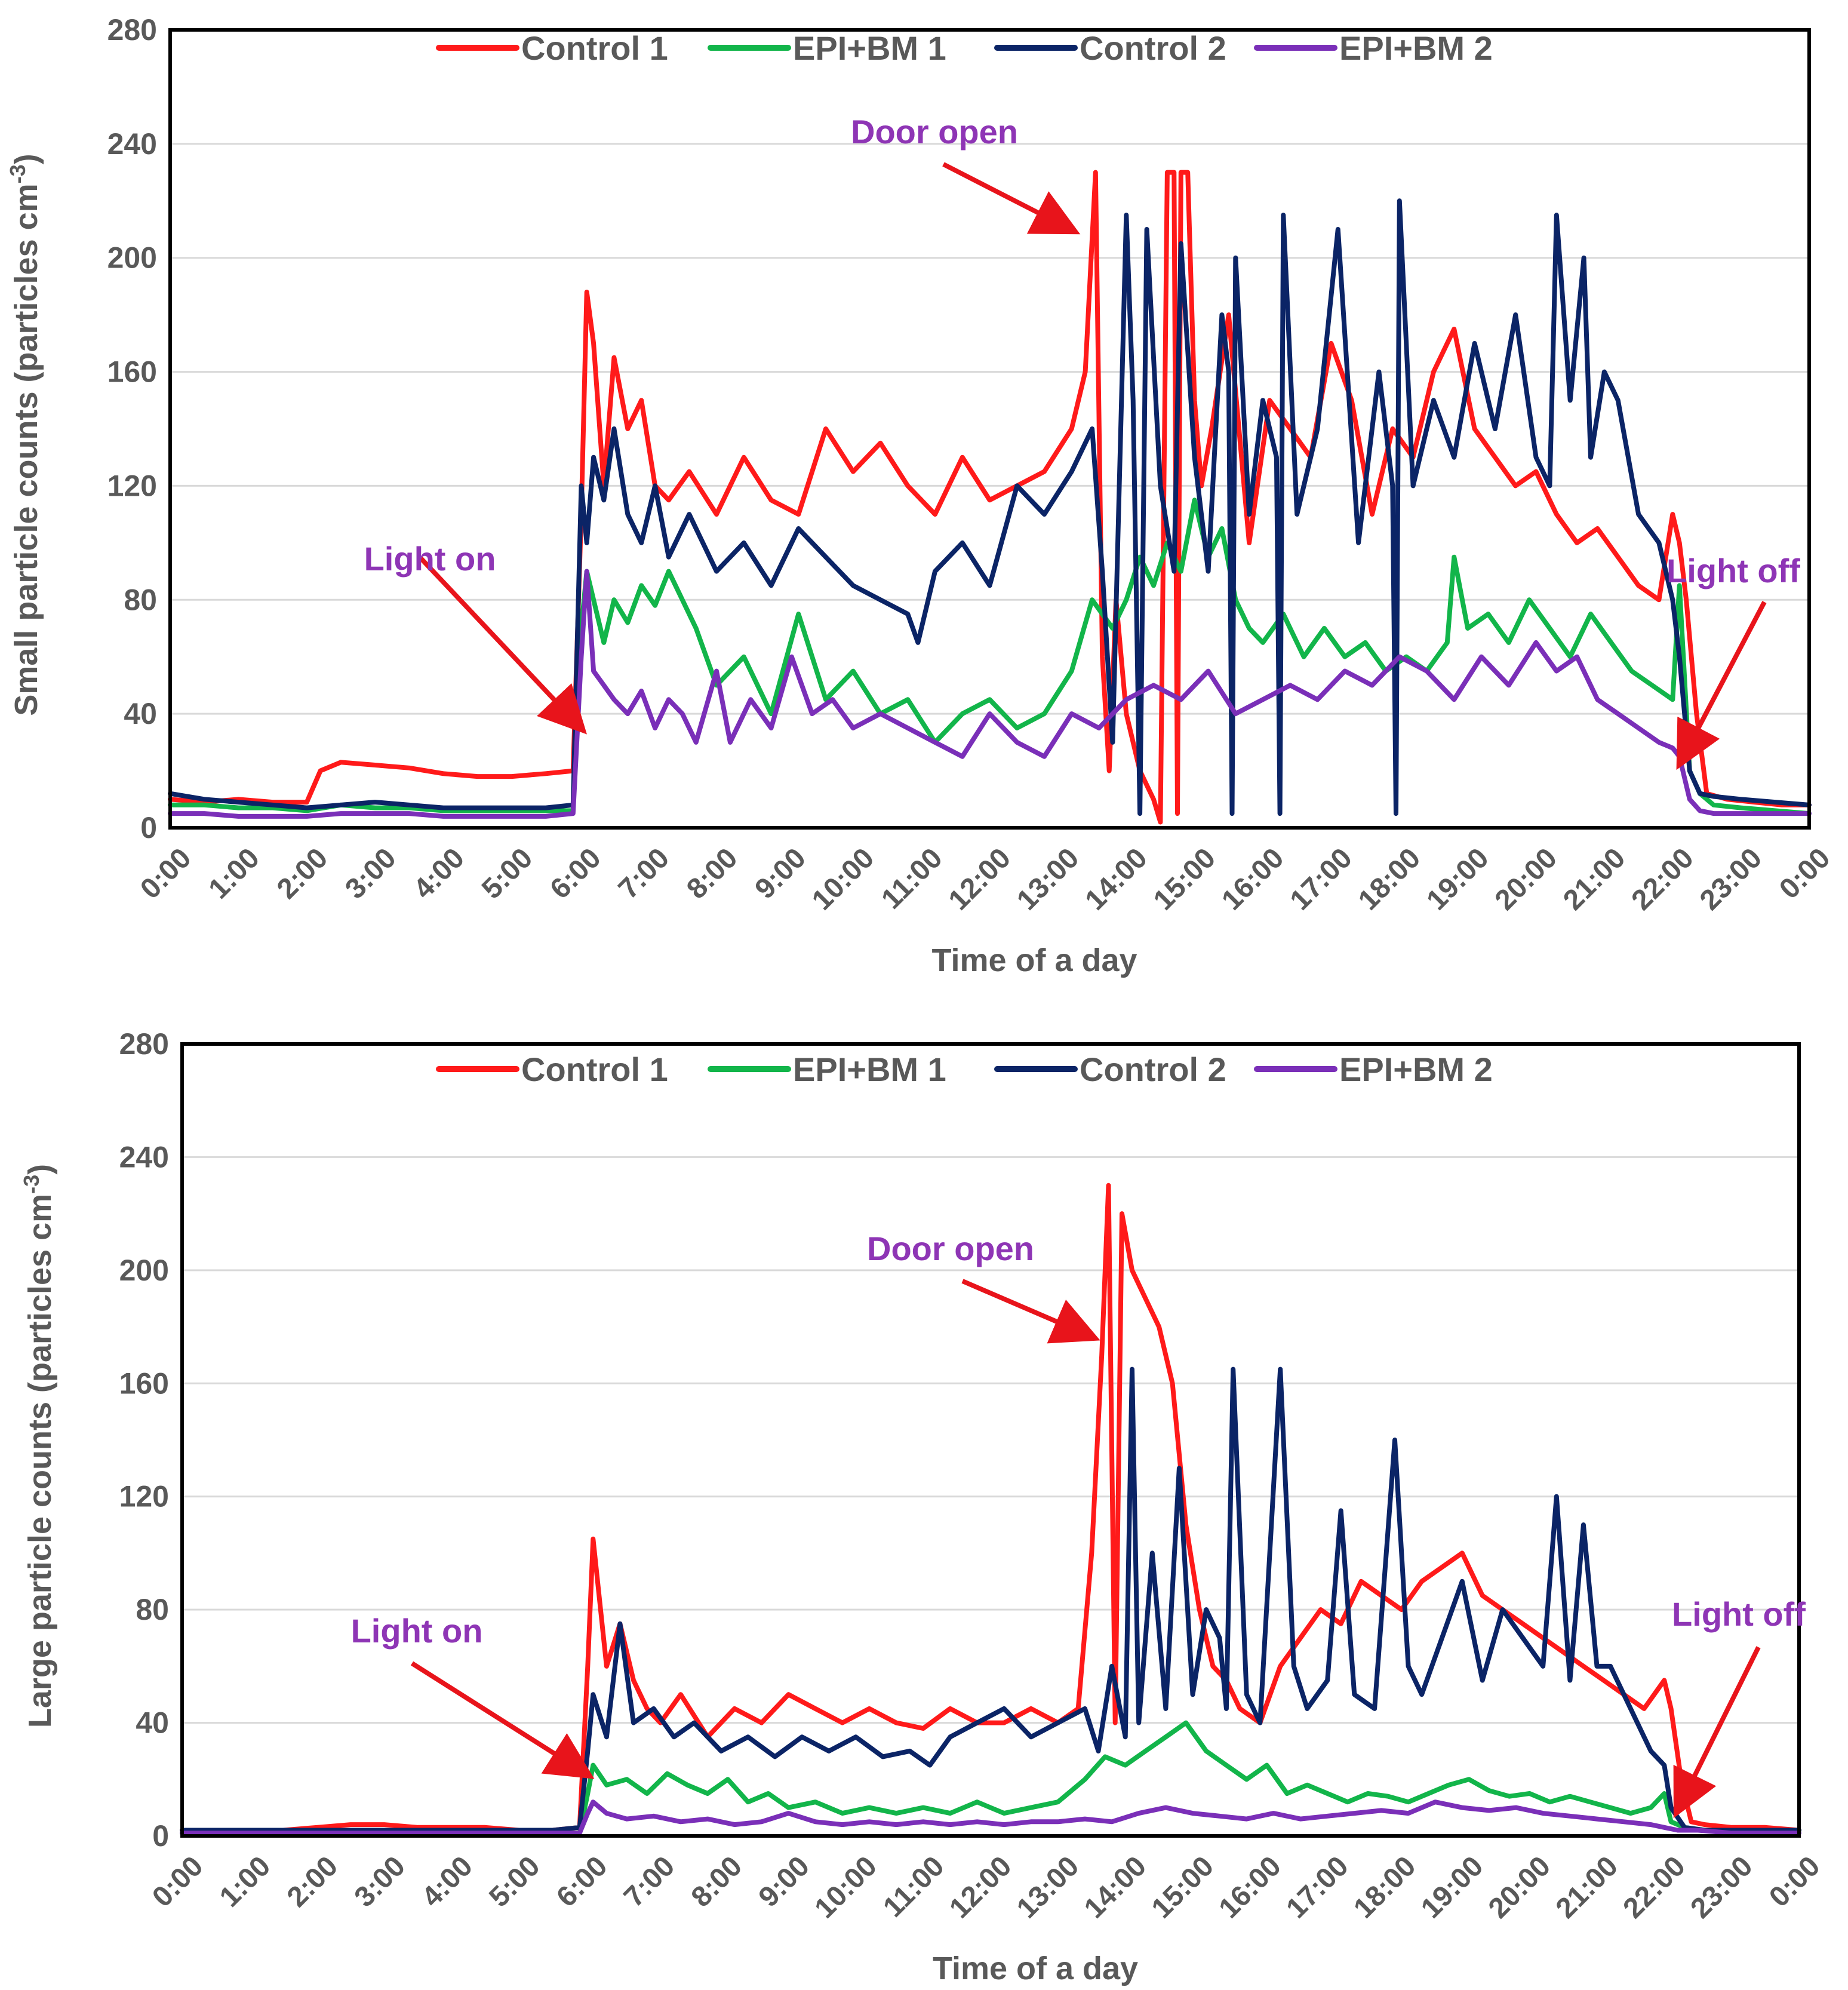 This screenshot has height=1990, width=1848. I want to click on annotation-light-on: Light on, so click(430, 559).